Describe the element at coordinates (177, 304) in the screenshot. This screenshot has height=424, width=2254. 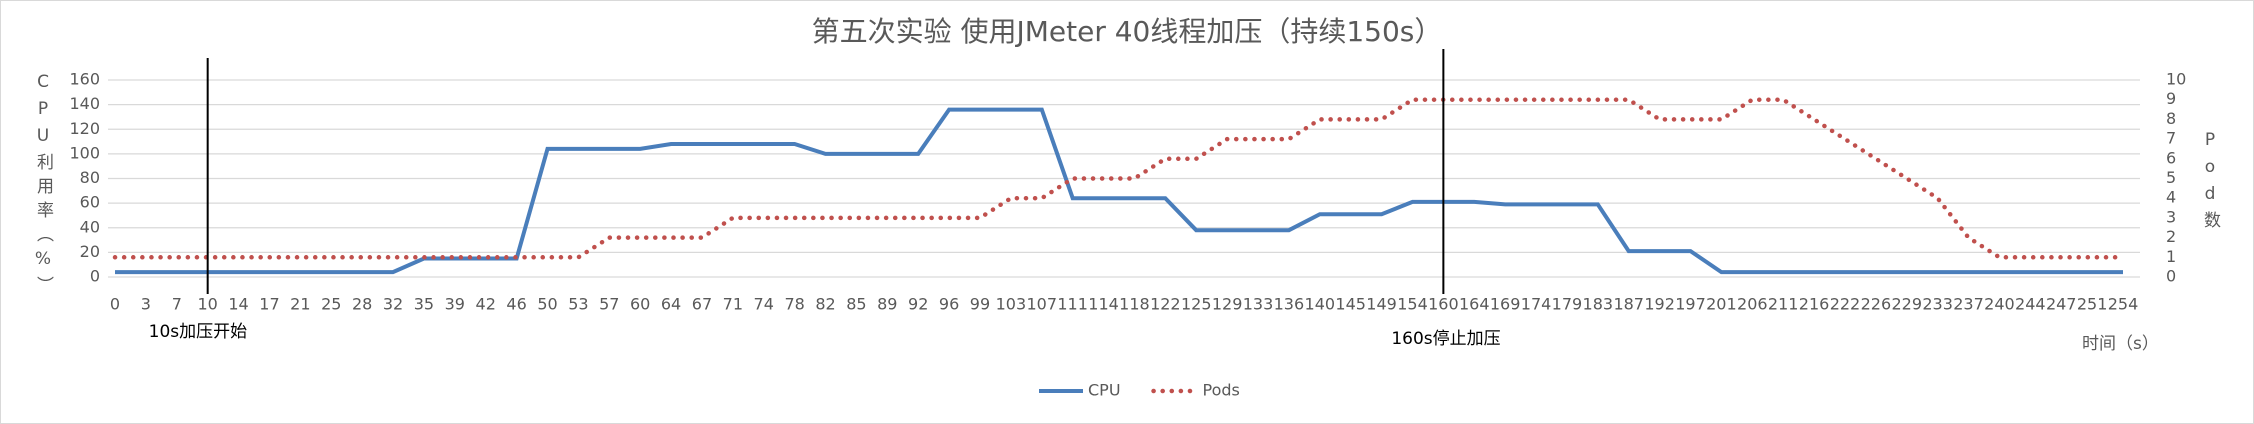
I see `x-tick-label: 7` at that location.